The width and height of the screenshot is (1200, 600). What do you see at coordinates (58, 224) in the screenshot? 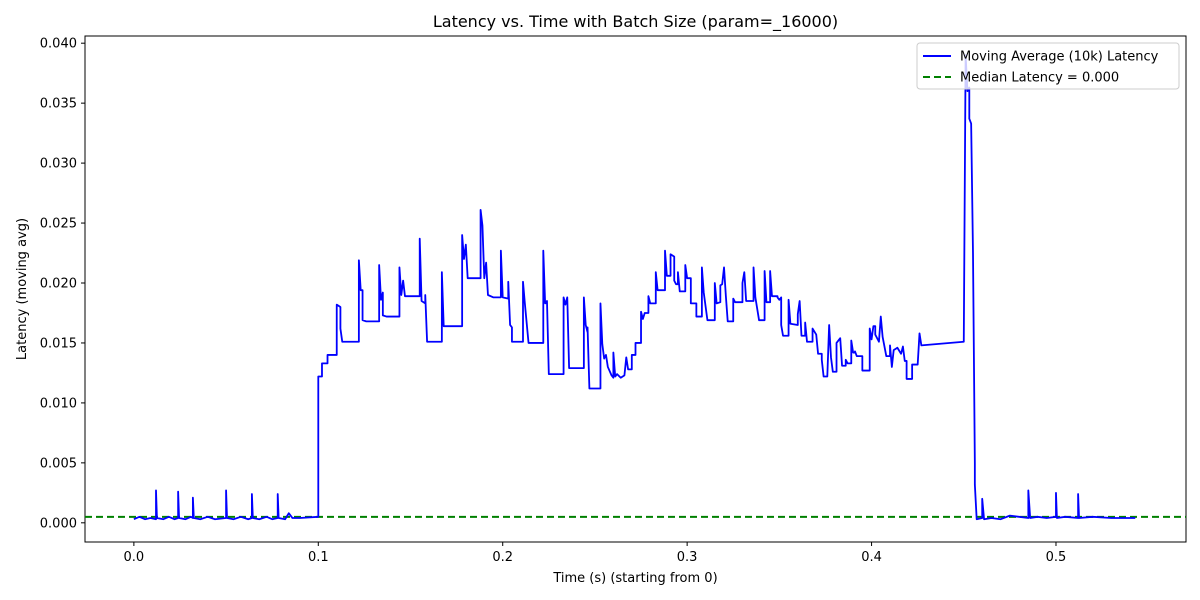
I see `y-tick-label: 0.025` at bounding box center [58, 224].